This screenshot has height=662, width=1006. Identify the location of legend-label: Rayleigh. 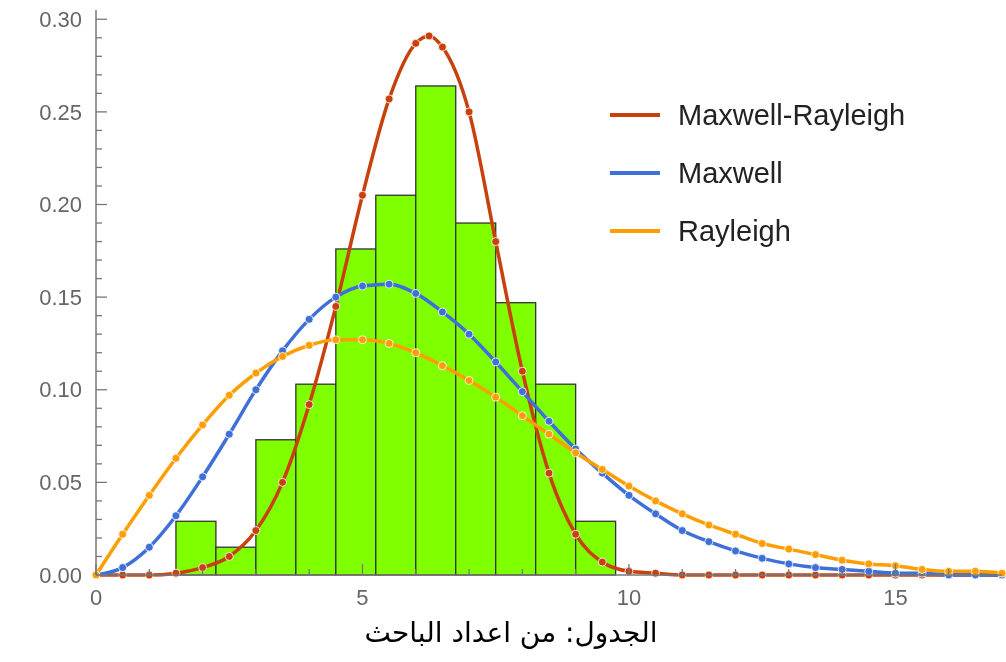
(734, 231).